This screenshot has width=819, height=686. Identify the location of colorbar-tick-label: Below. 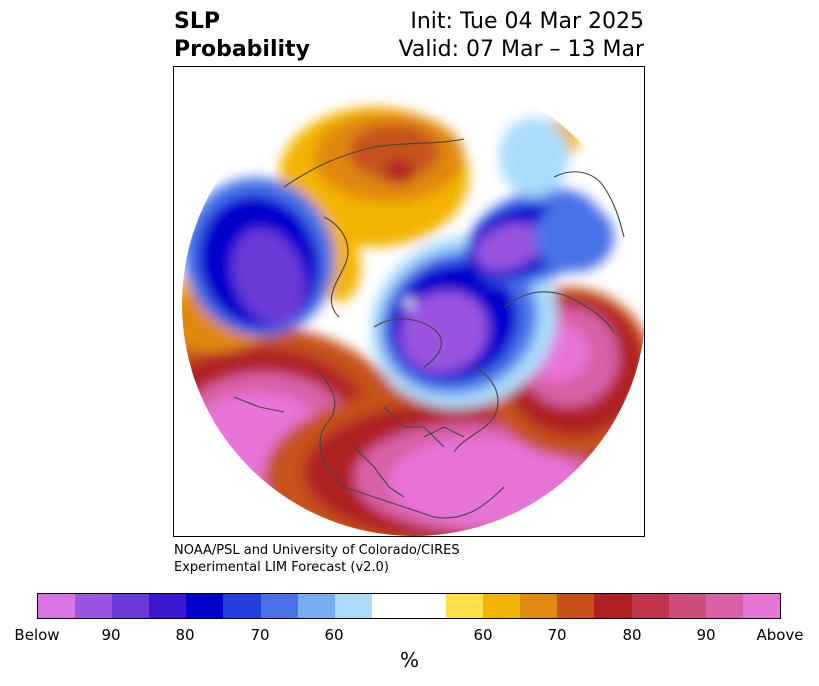
(37, 635).